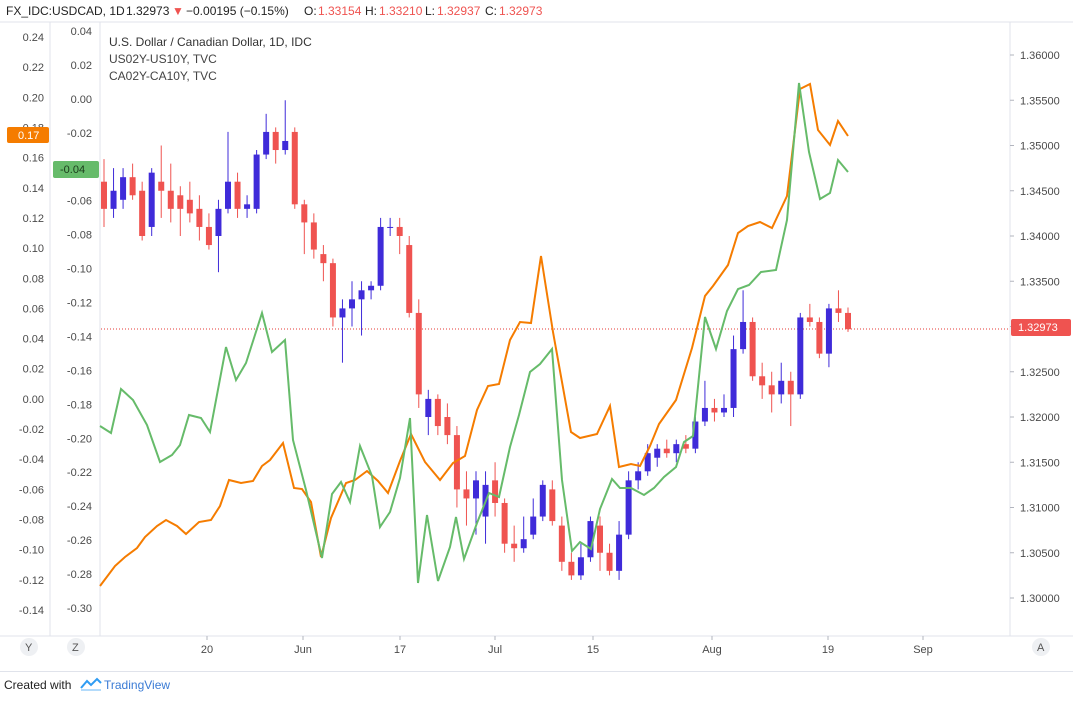 The image size is (1073, 701). I want to click on outer-left-tick-label: -0.12, so click(31, 581).